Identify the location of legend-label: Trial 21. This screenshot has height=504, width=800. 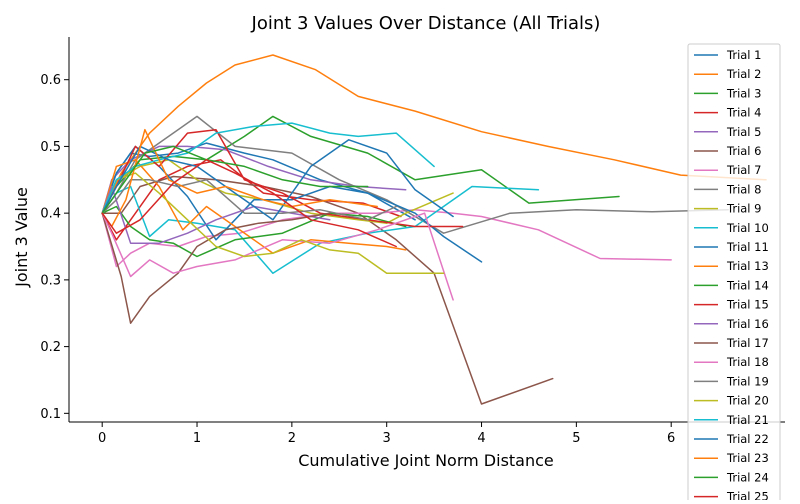
(747, 420).